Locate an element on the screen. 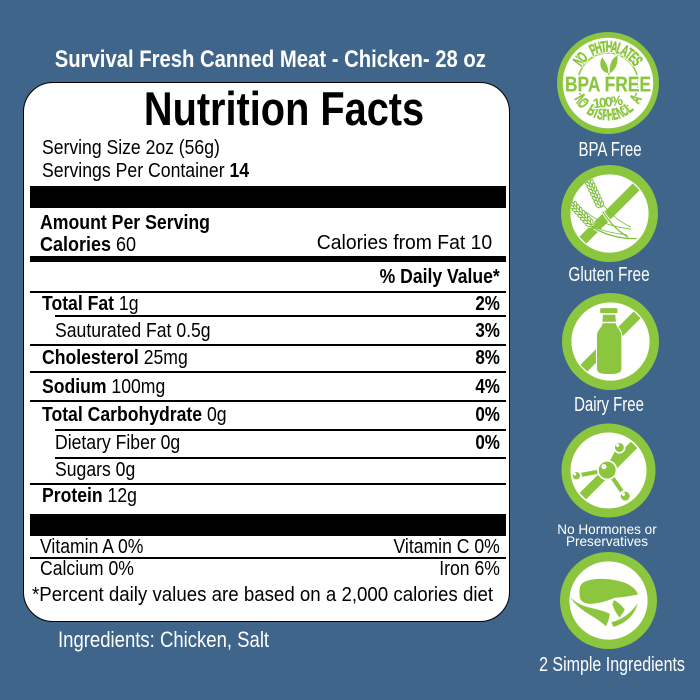 The height and width of the screenshot is (700, 700). svg-text: BPA FREE is located at coordinates (608, 85).